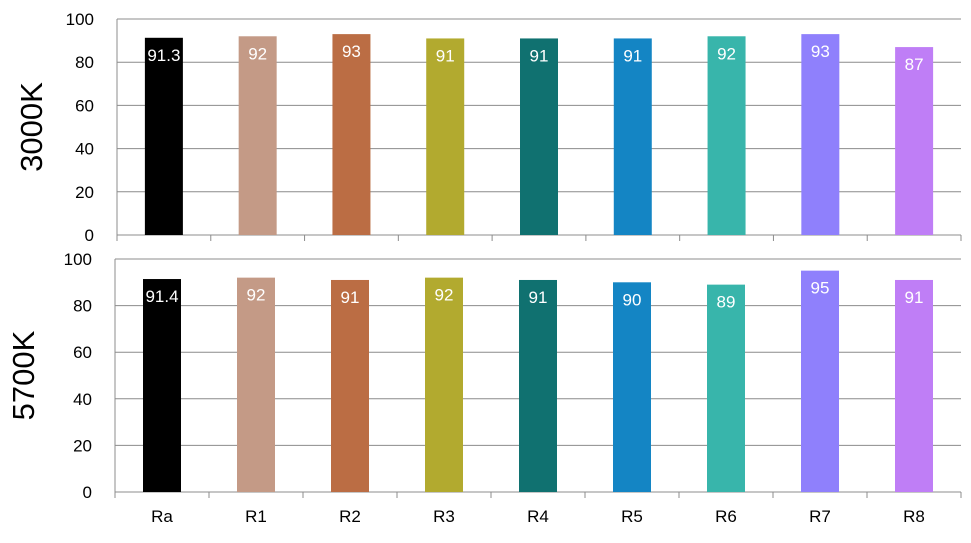 This screenshot has height=543, width=971. Describe the element at coordinates (914, 516) in the screenshot. I see `x-category-label: R8` at that location.